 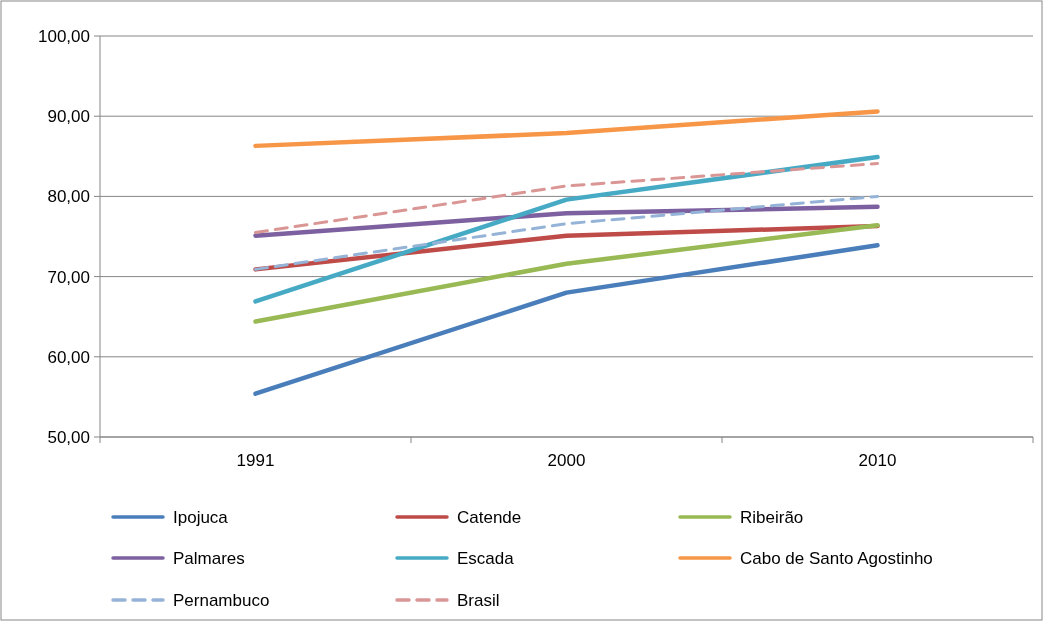 What do you see at coordinates (64, 36) in the screenshot?
I see `y-tick-label: 100,00` at bounding box center [64, 36].